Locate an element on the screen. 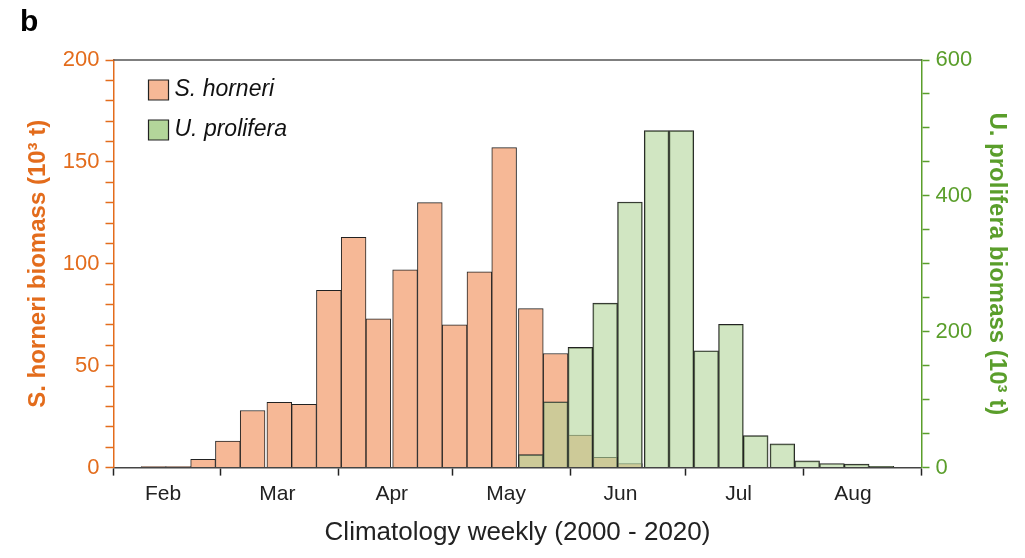 The image size is (1025, 558). text: b is located at coordinates (29, 21).